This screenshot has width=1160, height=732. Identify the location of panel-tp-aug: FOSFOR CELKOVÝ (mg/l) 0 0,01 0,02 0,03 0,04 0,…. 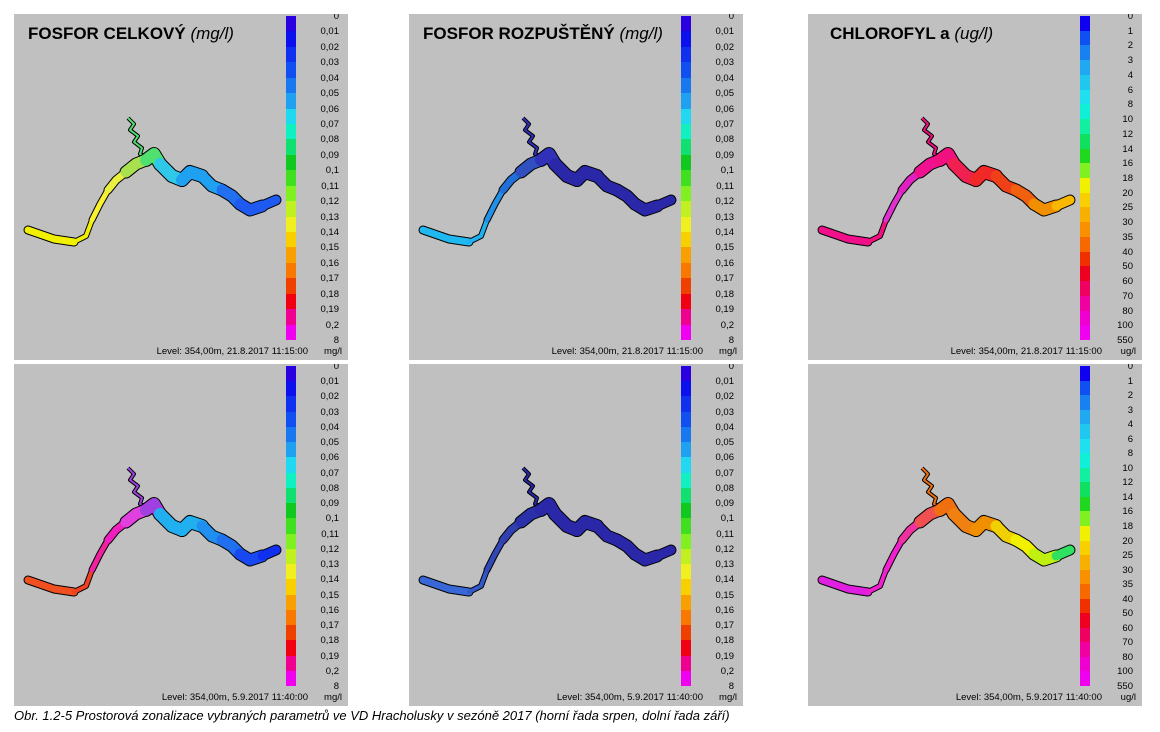
(181, 187).